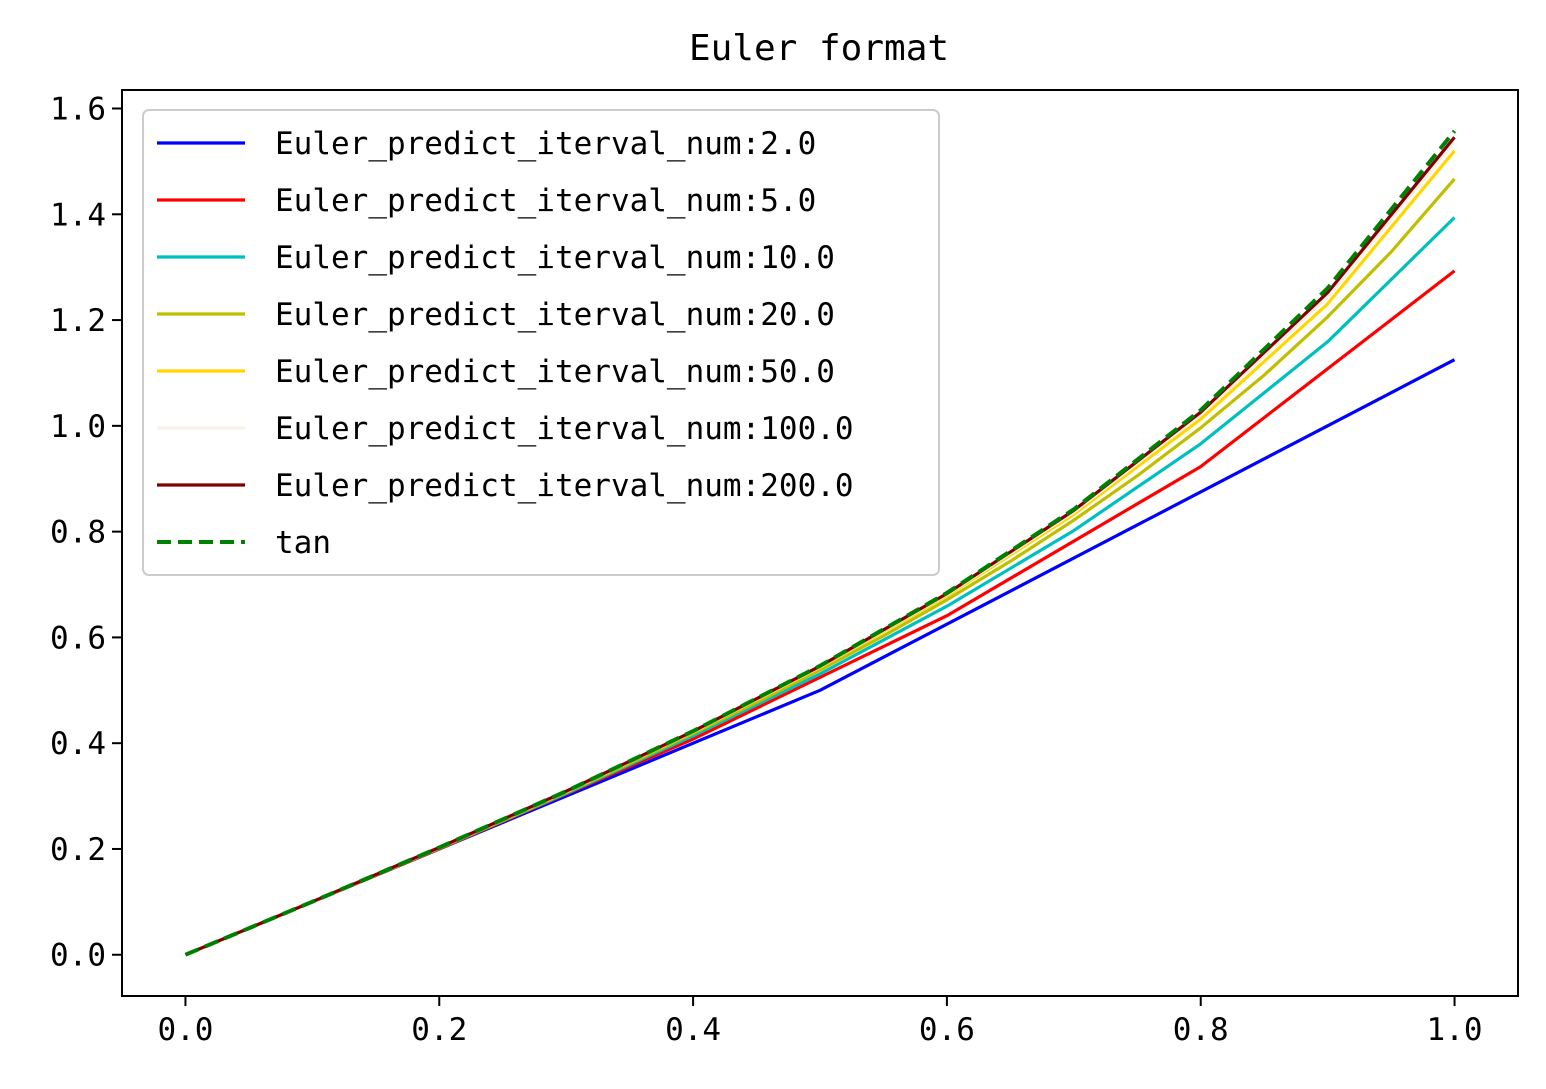 The height and width of the screenshot is (1089, 1546). What do you see at coordinates (947, 1030) in the screenshot?
I see `x-tick-label: 0.6` at bounding box center [947, 1030].